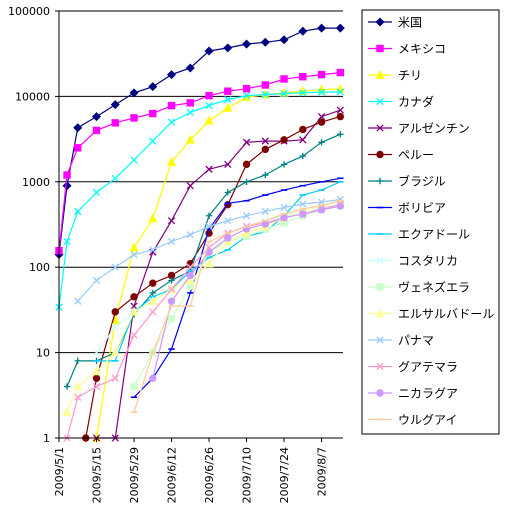 This screenshot has width=507, height=525. I want to click on legend-item: ニカラグア, so click(413, 394).